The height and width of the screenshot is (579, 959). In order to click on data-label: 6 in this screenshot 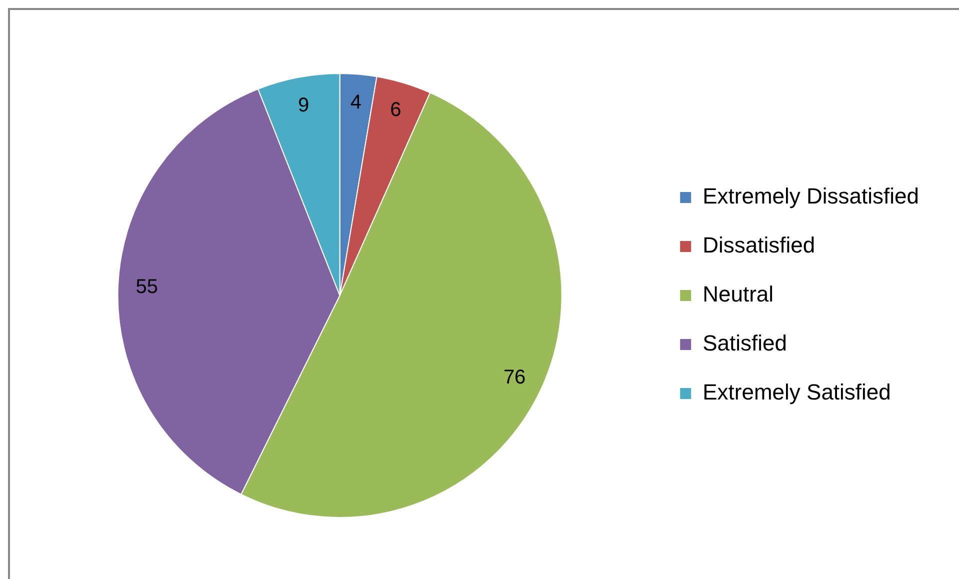, I will do `click(396, 110)`.